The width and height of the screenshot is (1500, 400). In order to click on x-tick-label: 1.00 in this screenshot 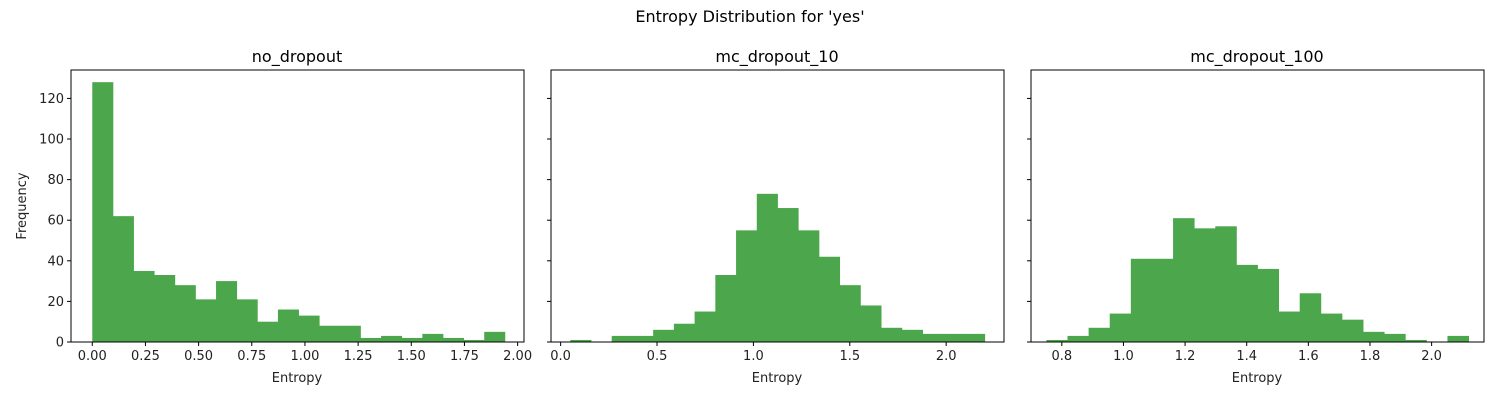, I will do `click(304, 356)`.